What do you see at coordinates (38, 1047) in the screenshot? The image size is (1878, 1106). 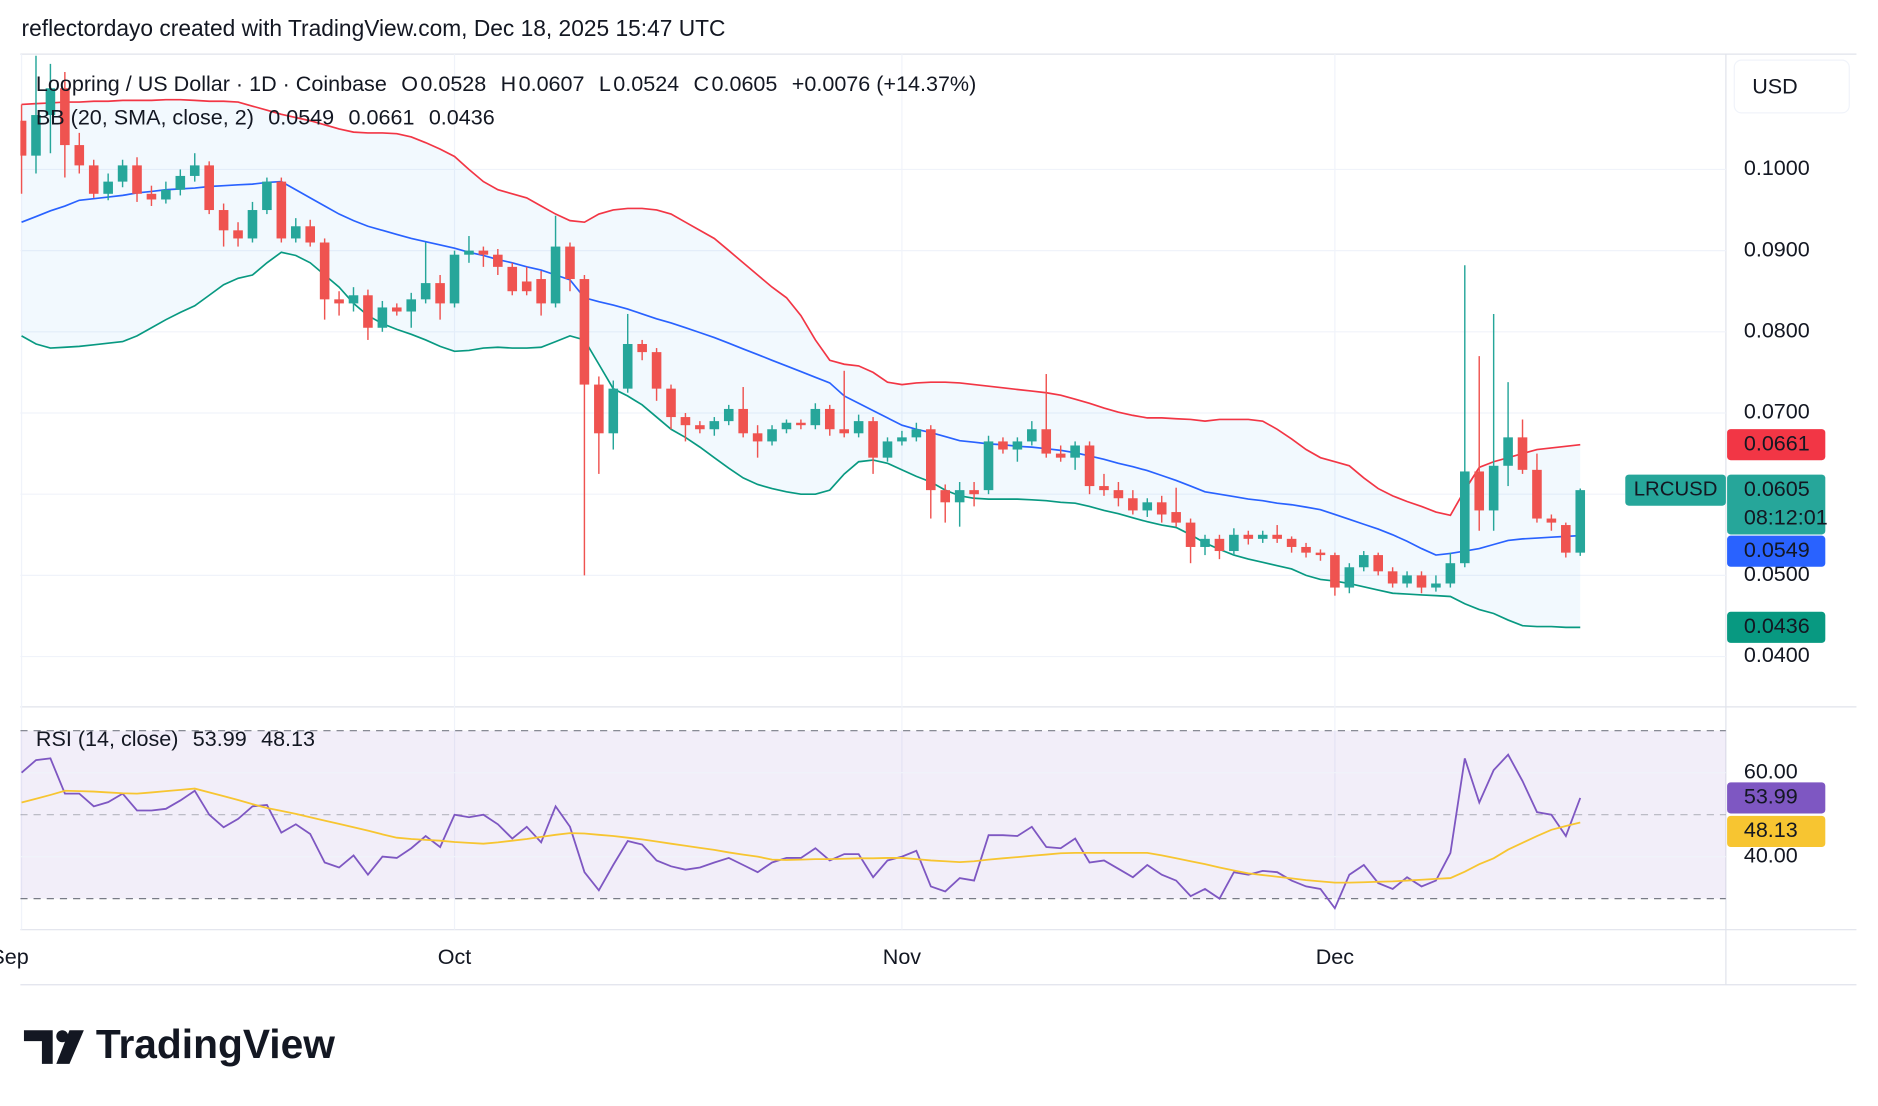 I see `logo-mark` at bounding box center [38, 1047].